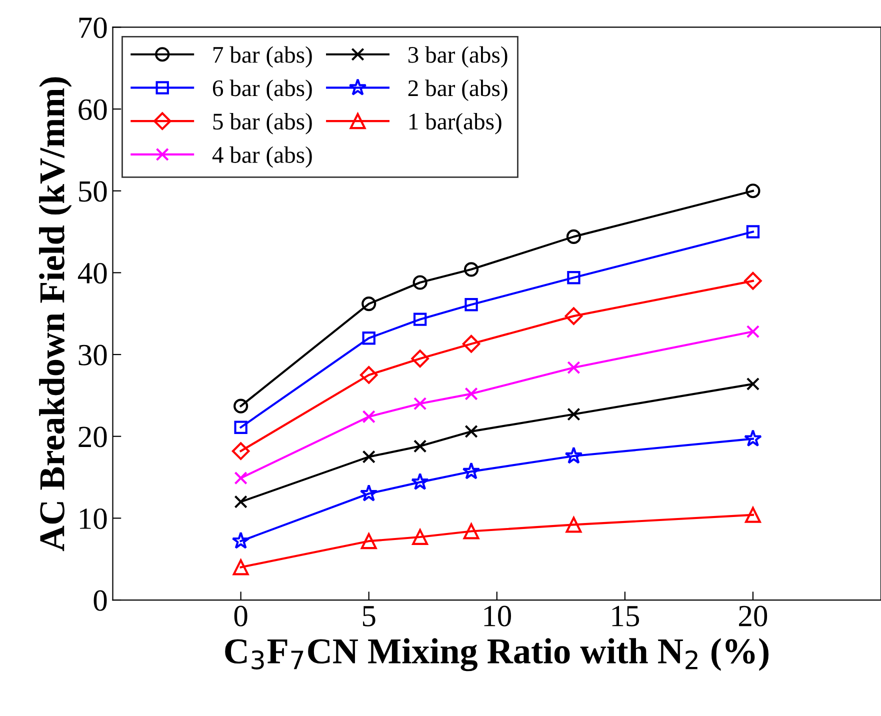  What do you see at coordinates (262, 123) in the screenshot?
I see `legend-label: 5 bar (abs)` at bounding box center [262, 123].